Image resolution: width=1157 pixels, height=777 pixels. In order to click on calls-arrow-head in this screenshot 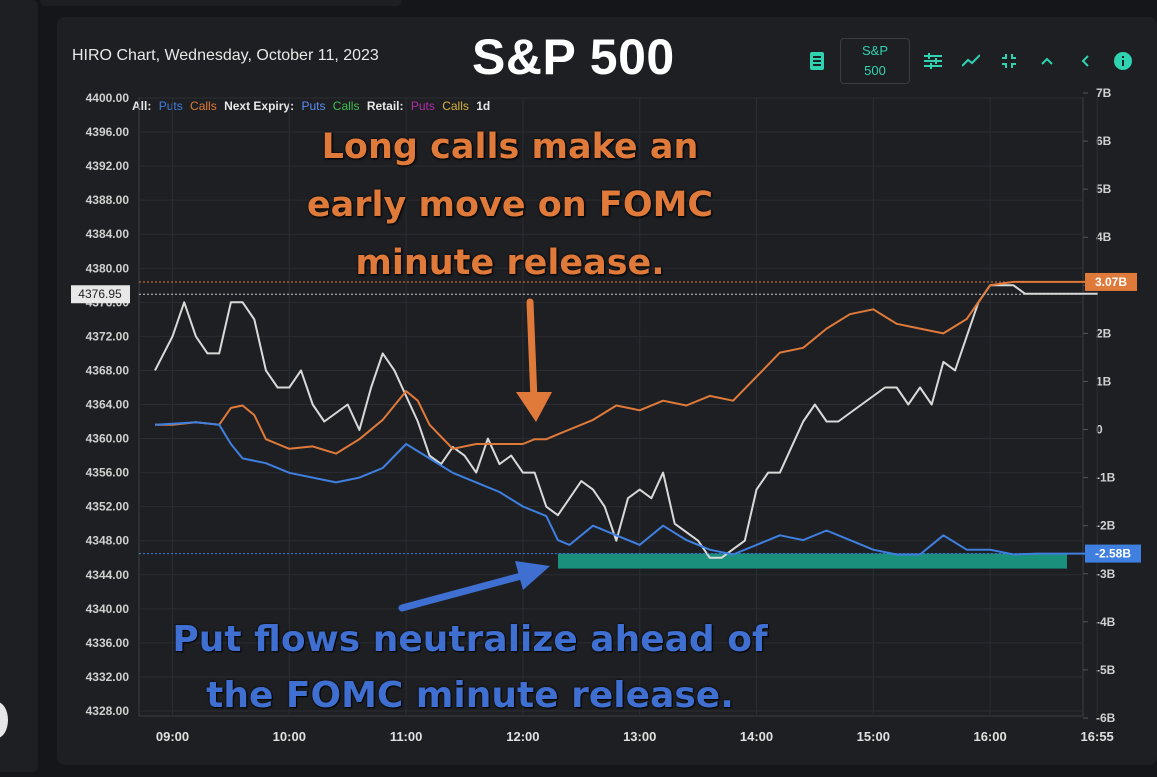, I will do `click(534, 407)`.